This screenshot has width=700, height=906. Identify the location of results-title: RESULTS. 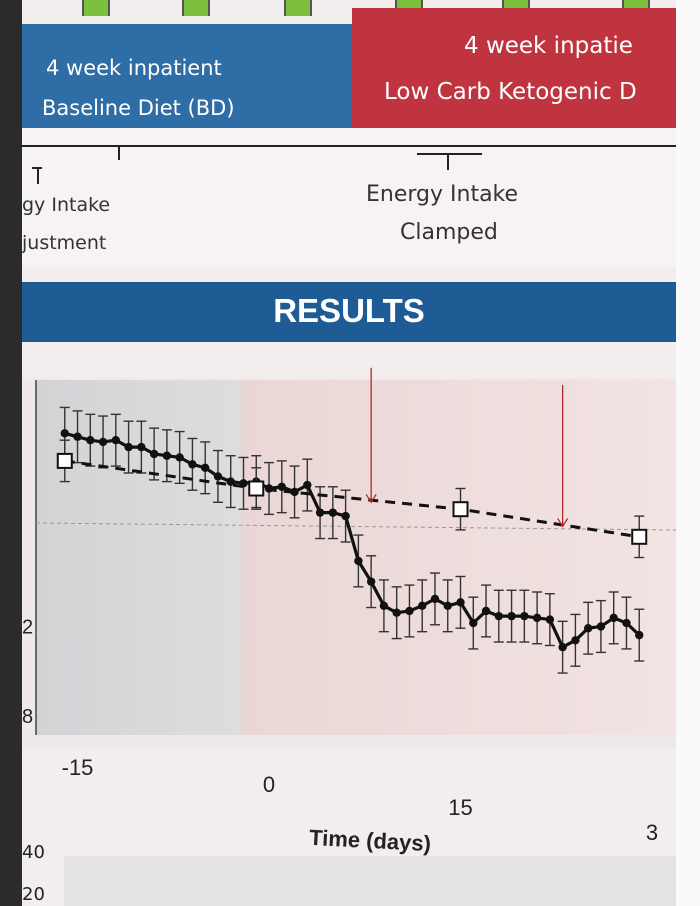
(349, 310).